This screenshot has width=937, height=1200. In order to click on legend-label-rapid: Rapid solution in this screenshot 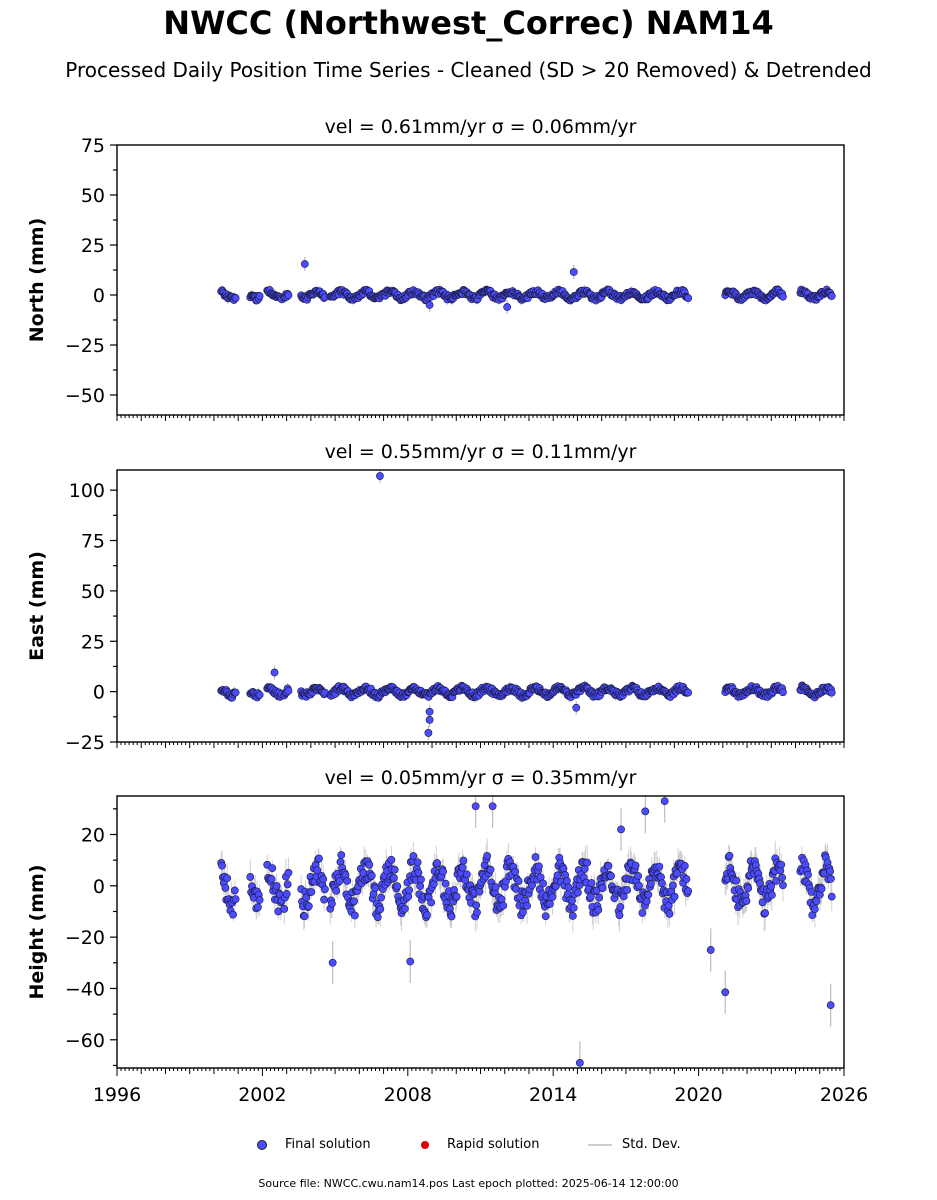, I will do `click(493, 1144)`.